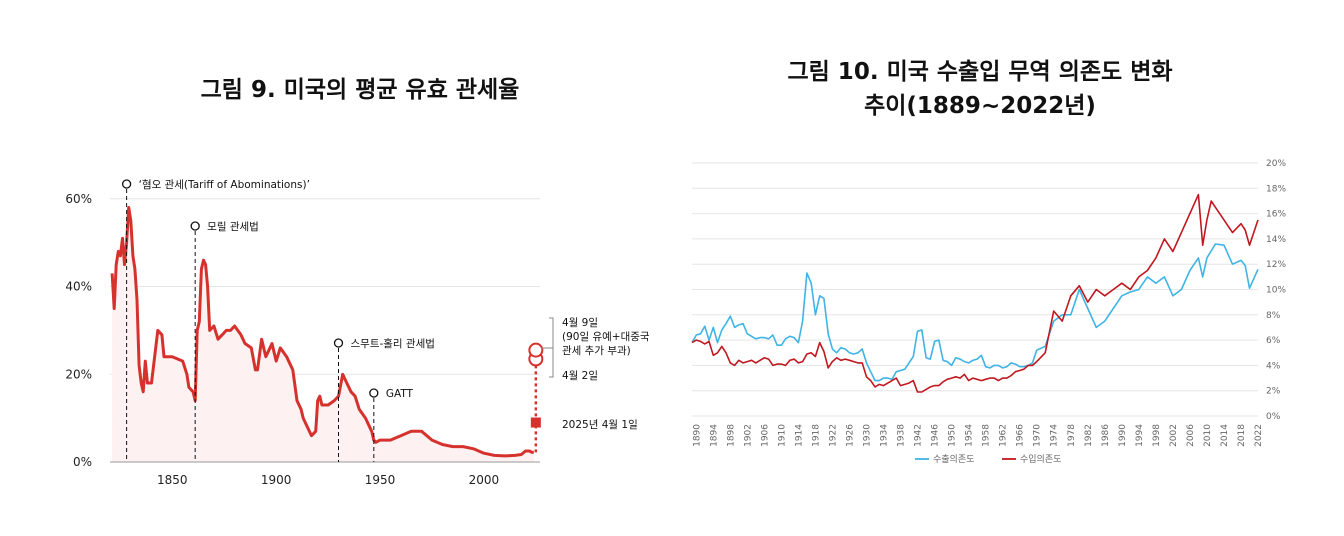  I want to click on series-line-export, so click(975, 312).